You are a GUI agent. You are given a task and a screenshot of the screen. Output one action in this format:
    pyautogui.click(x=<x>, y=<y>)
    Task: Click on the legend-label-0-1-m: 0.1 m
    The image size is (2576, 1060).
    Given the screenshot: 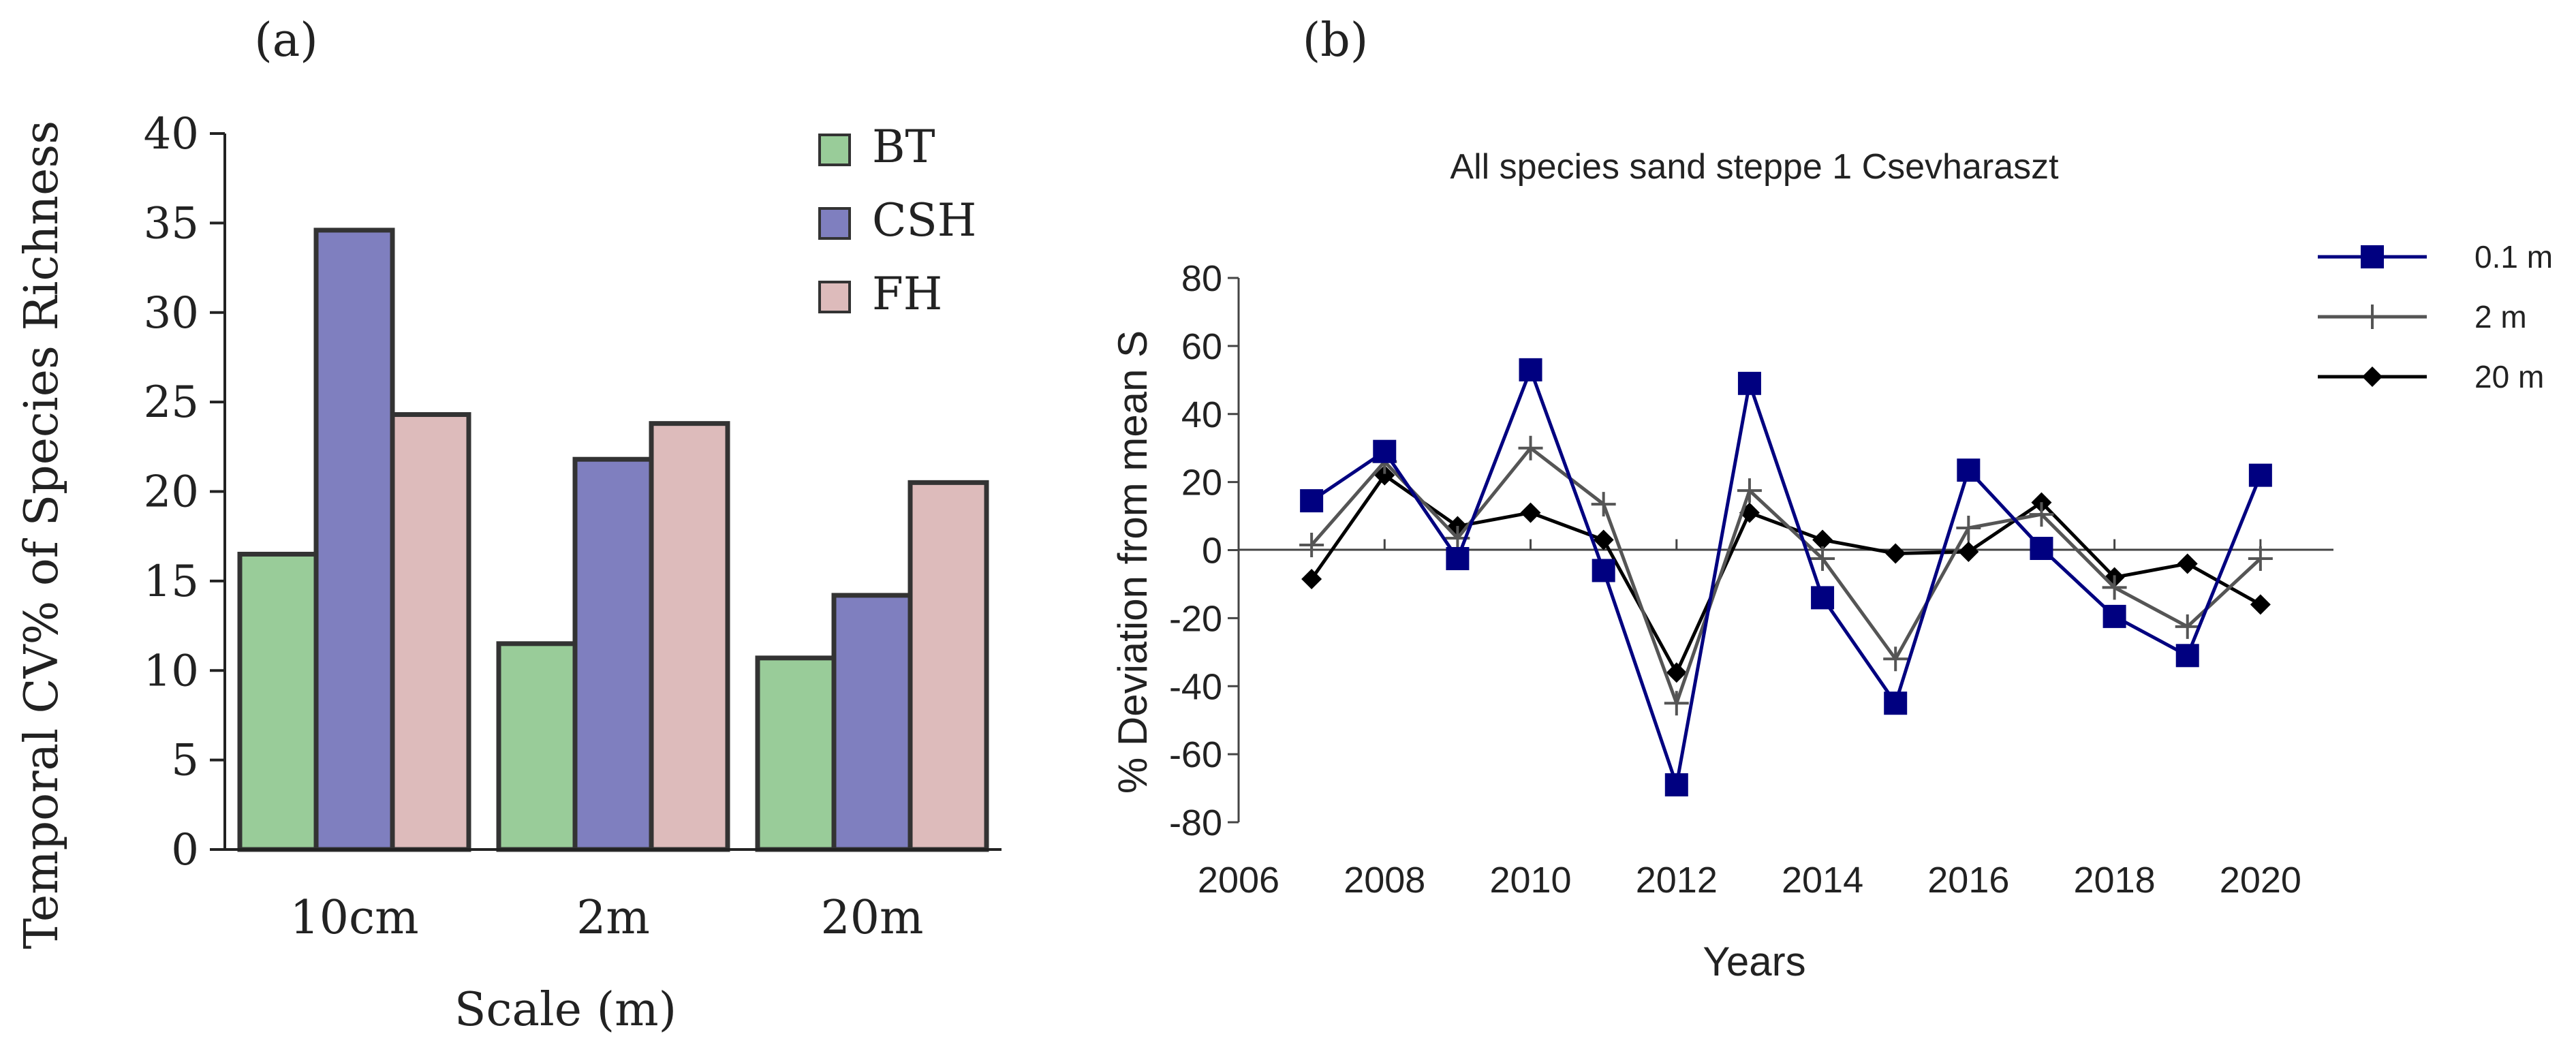 What is the action you would take?
    pyautogui.click(x=2513, y=257)
    